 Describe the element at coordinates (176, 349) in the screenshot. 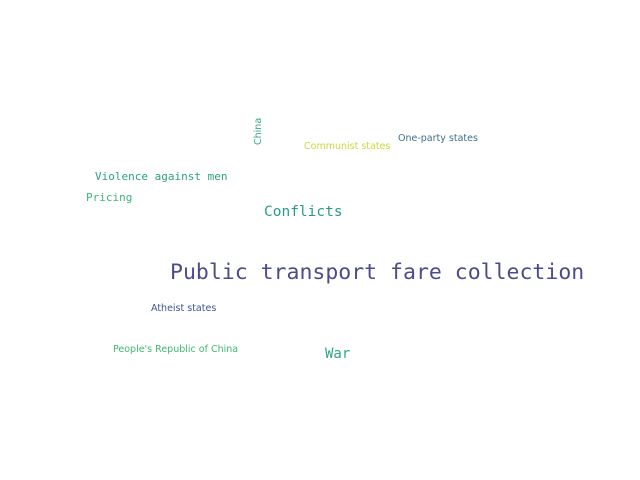

I see `word-peoples-republic-of-china: People's Republic of China` at that location.